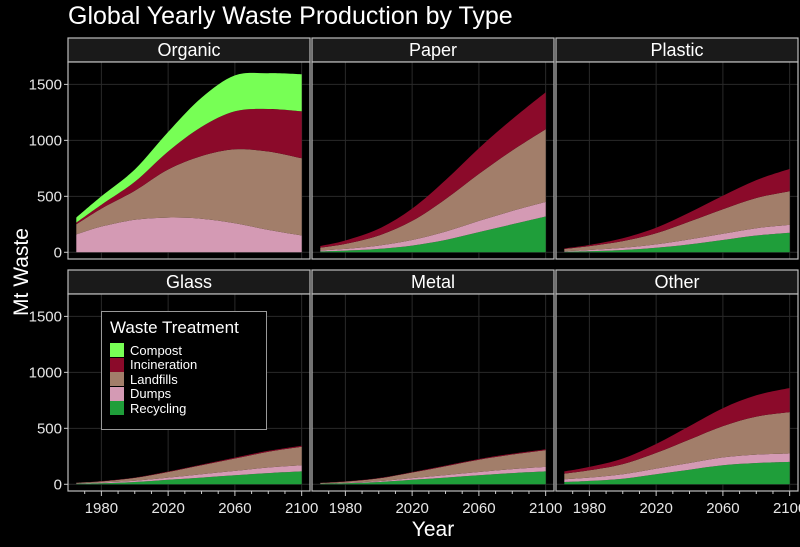 The width and height of the screenshot is (800, 547). Describe the element at coordinates (433, 478) in the screenshot. I see `area-recycling-metal` at that location.